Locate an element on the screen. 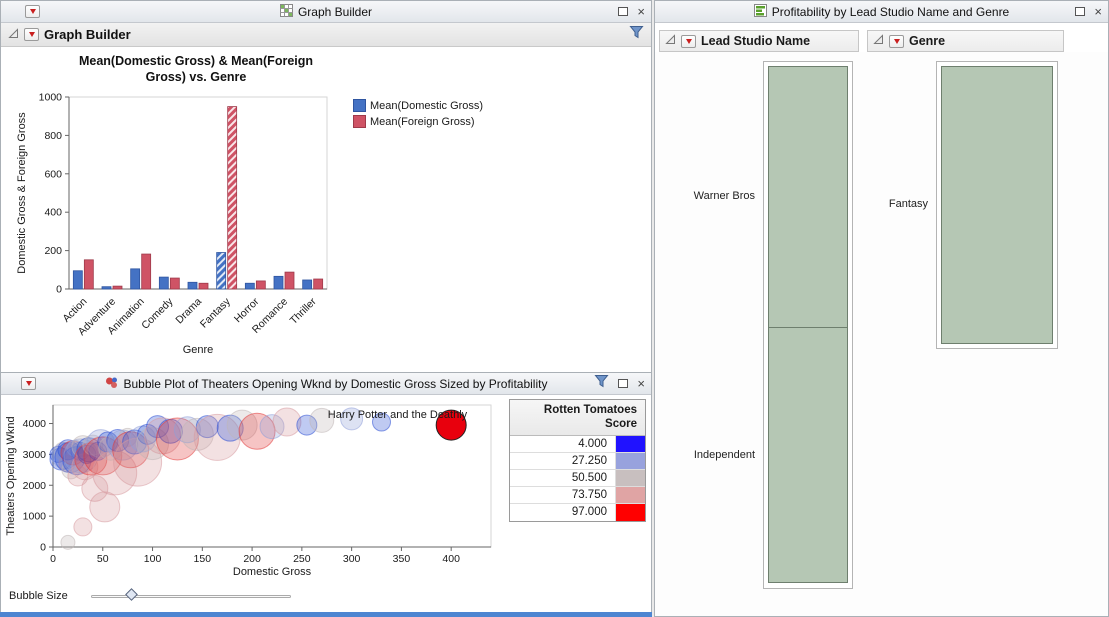 Image resolution: width=1109 pixels, height=617 pixels. bubble-plot-window-icon is located at coordinates (112, 384).